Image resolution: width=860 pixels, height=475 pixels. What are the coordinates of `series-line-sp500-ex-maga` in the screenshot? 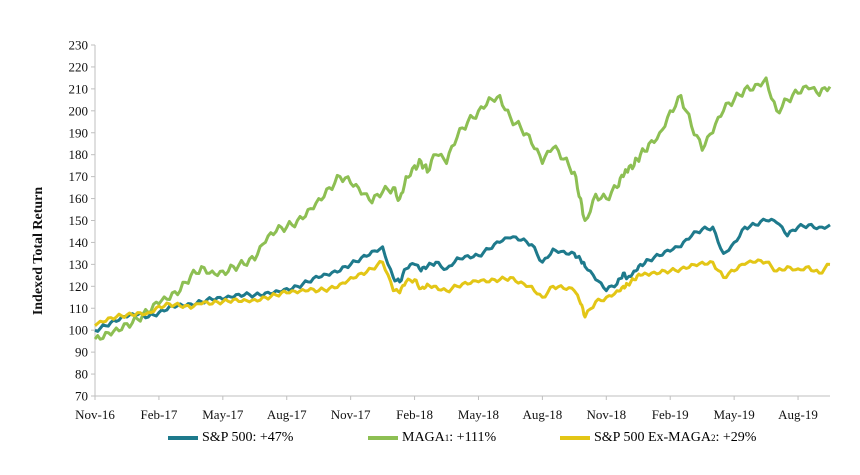 It's located at (462, 292).